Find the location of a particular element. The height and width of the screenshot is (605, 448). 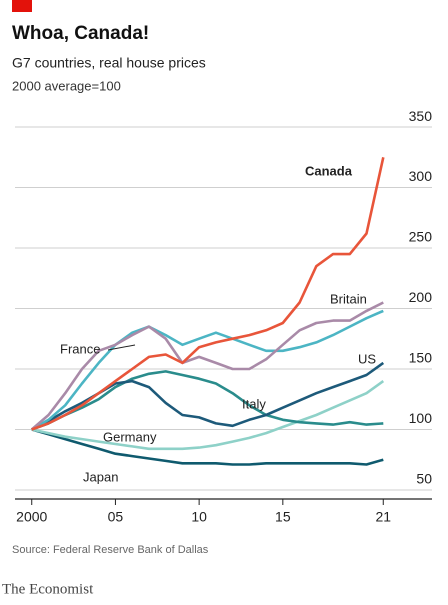

series-label: Britain is located at coordinates (348, 298).